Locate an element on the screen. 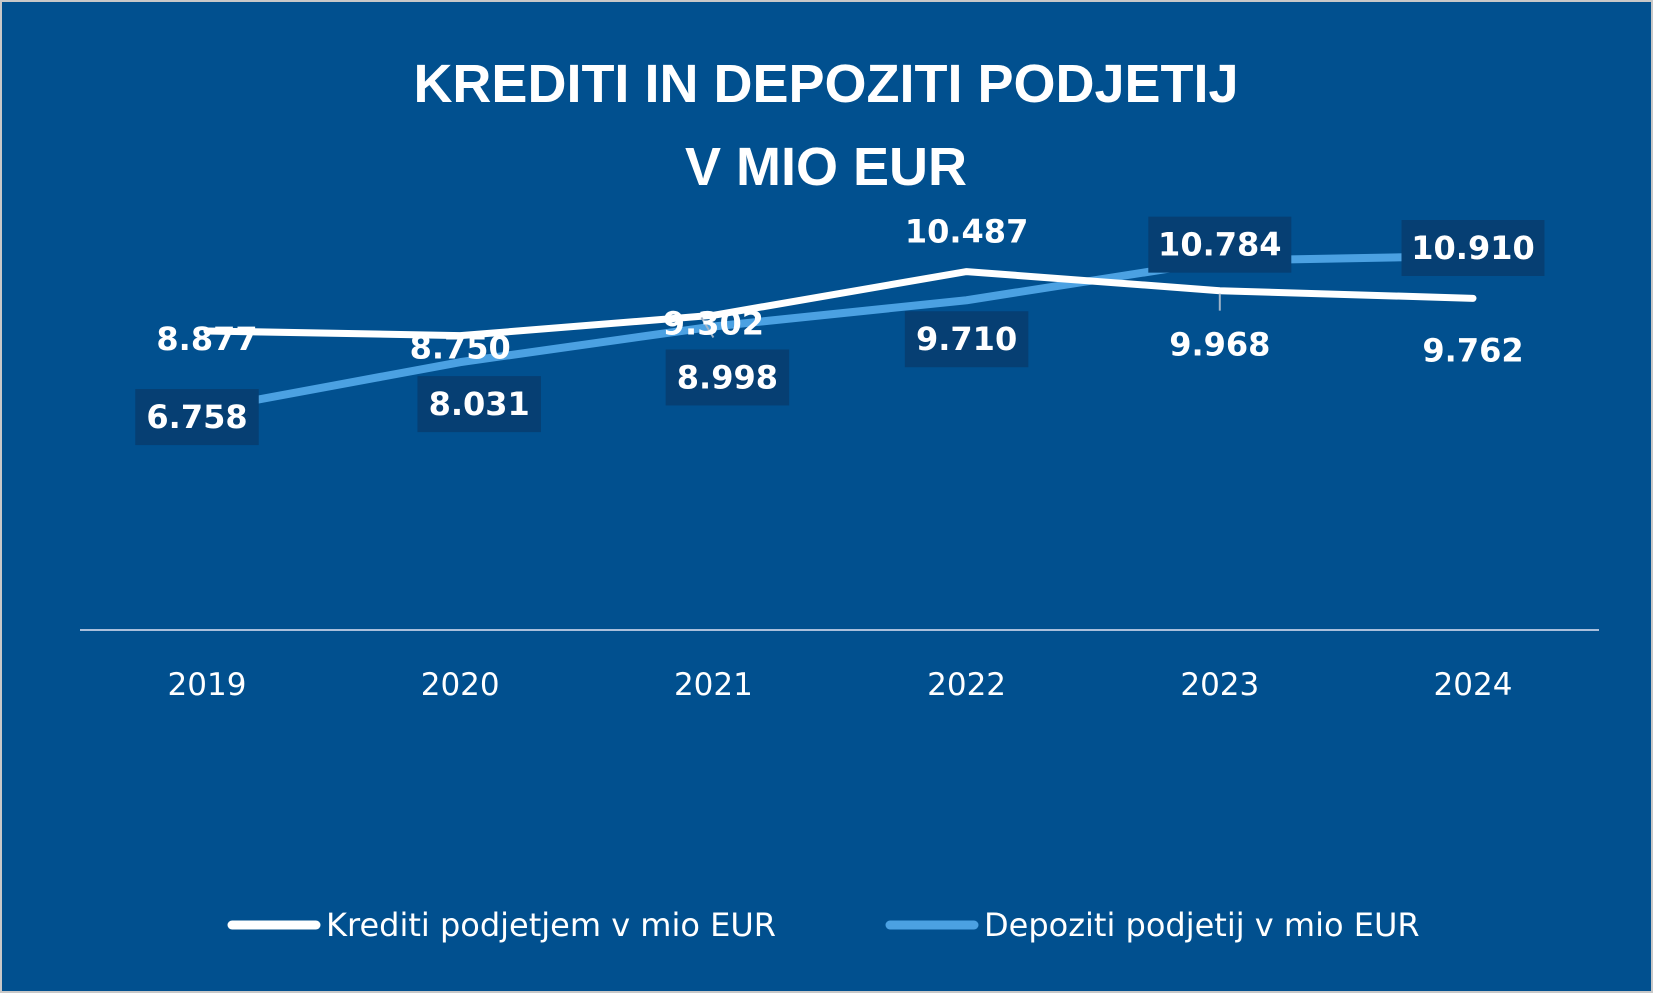  data-label-box-depoziti-2020 is located at coordinates (479, 404).